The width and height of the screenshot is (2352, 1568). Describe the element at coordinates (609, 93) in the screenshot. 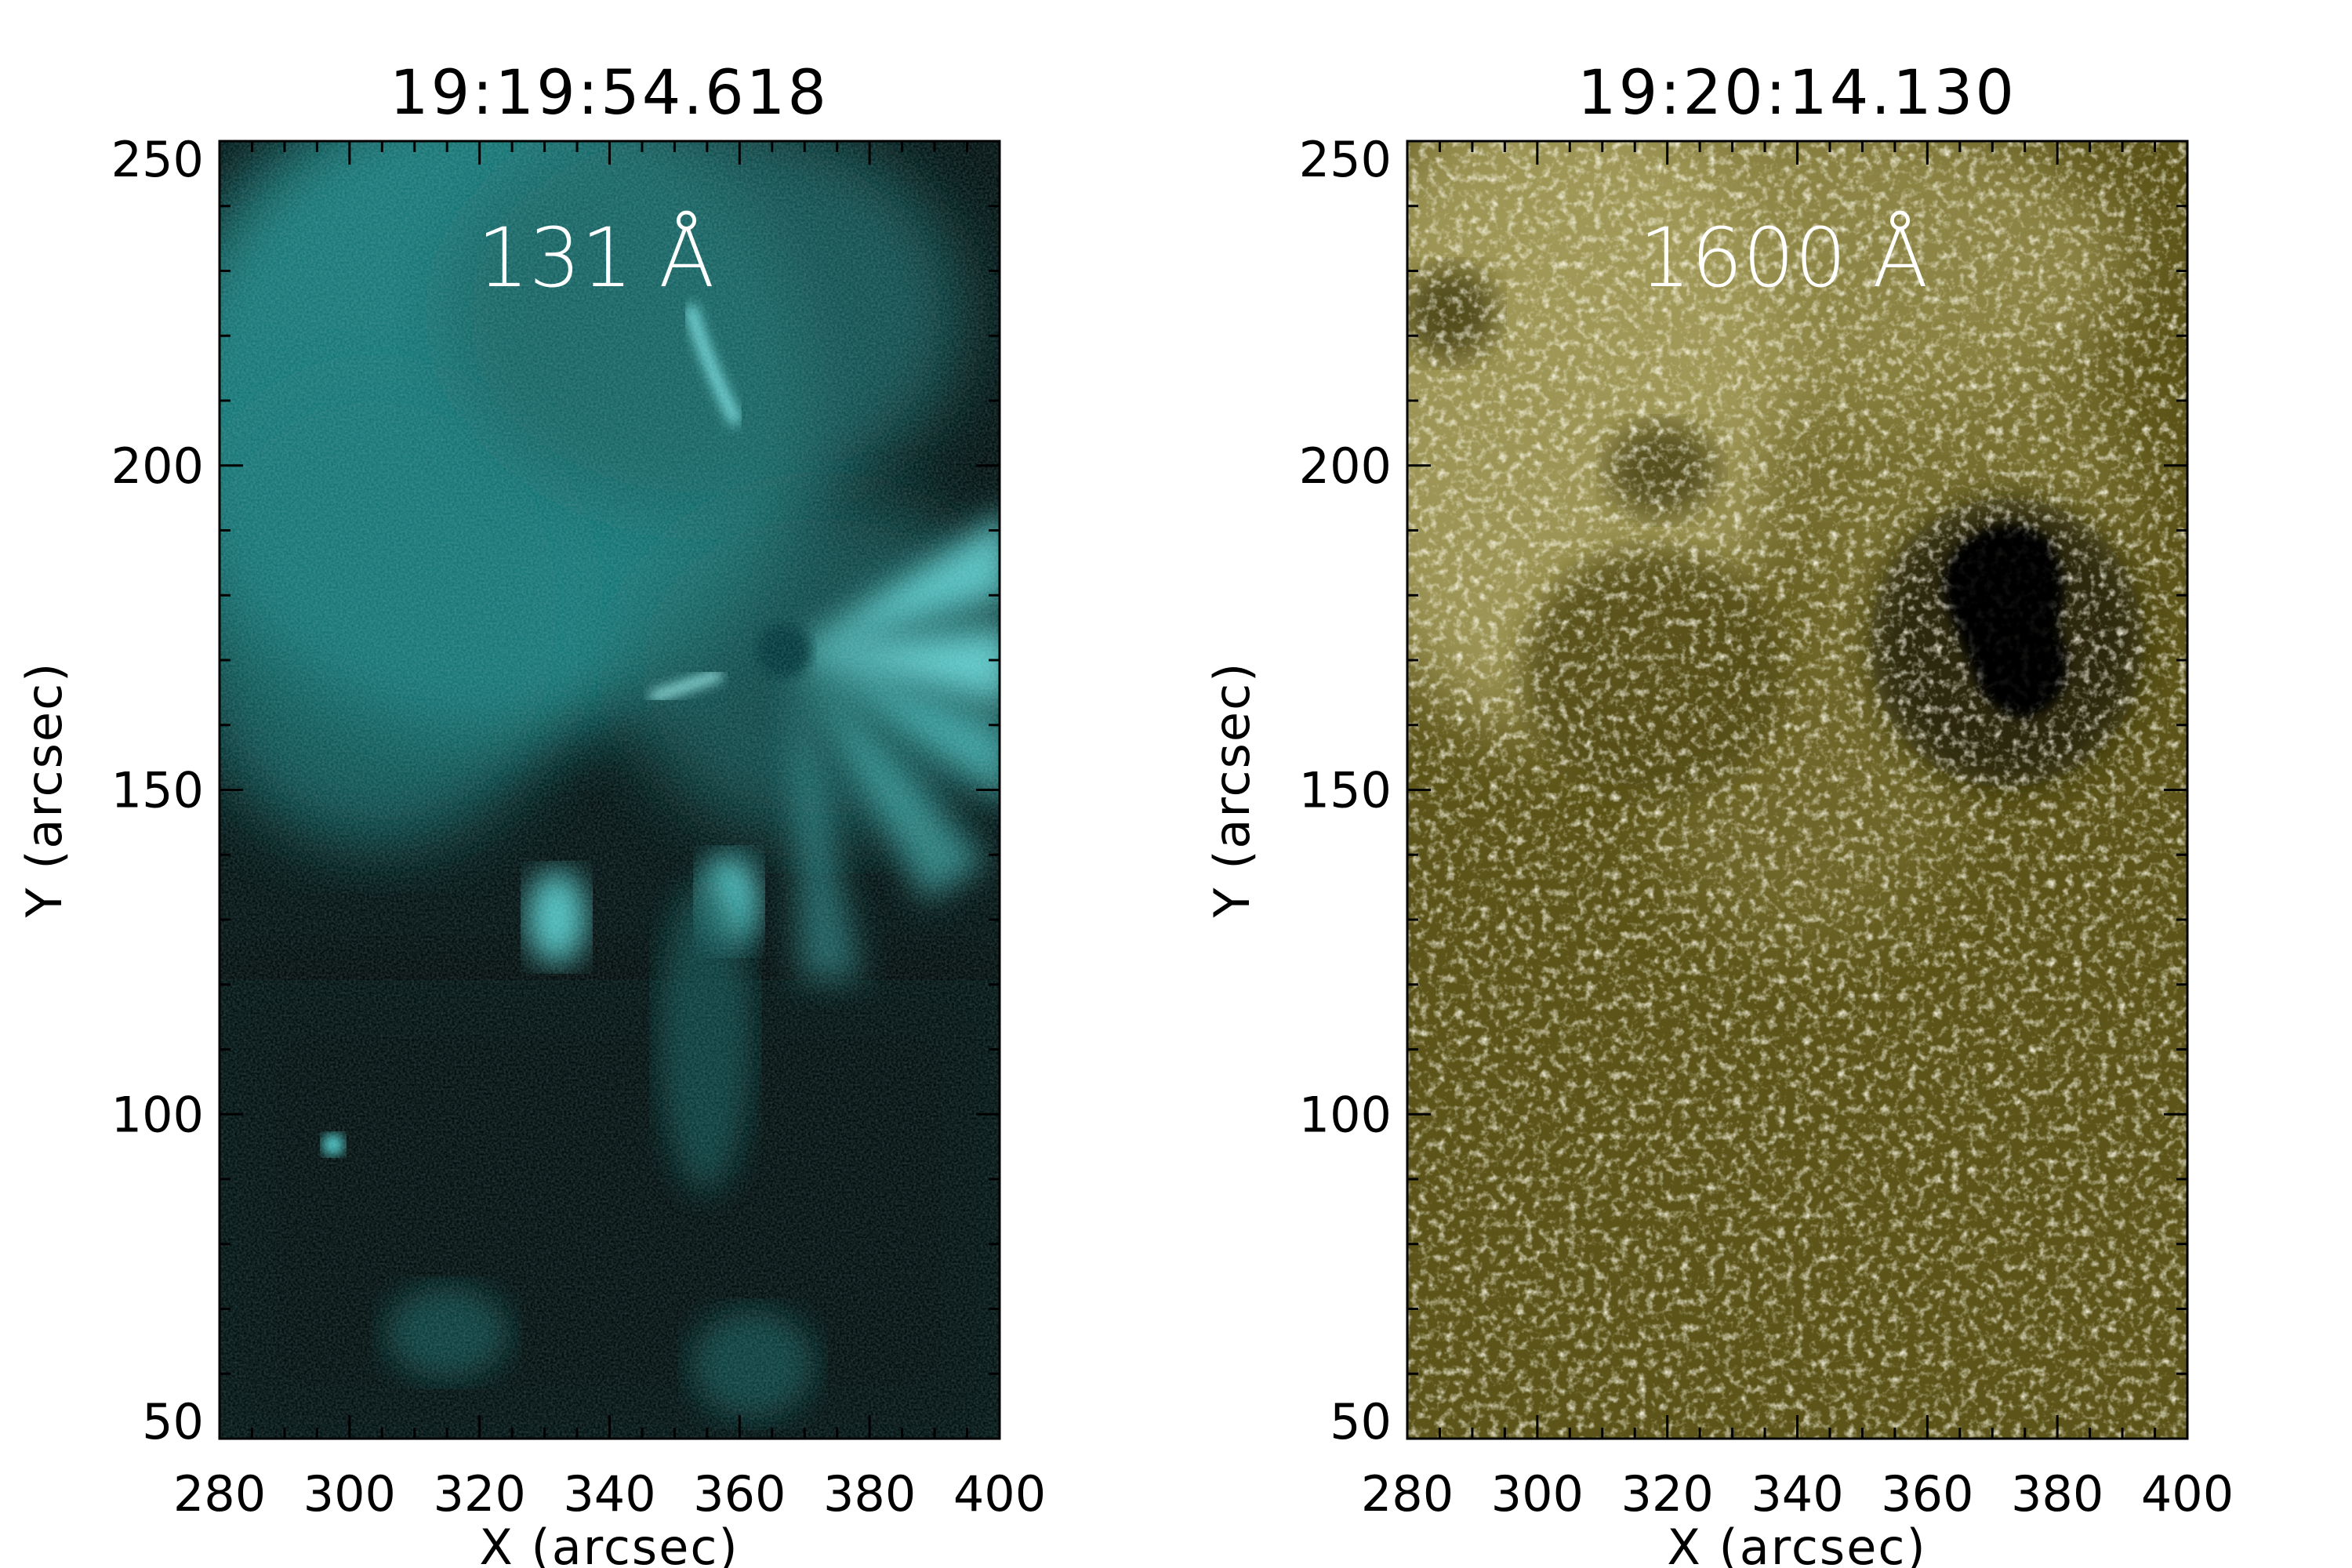

I see `panel-title: 19:19:54.618` at that location.